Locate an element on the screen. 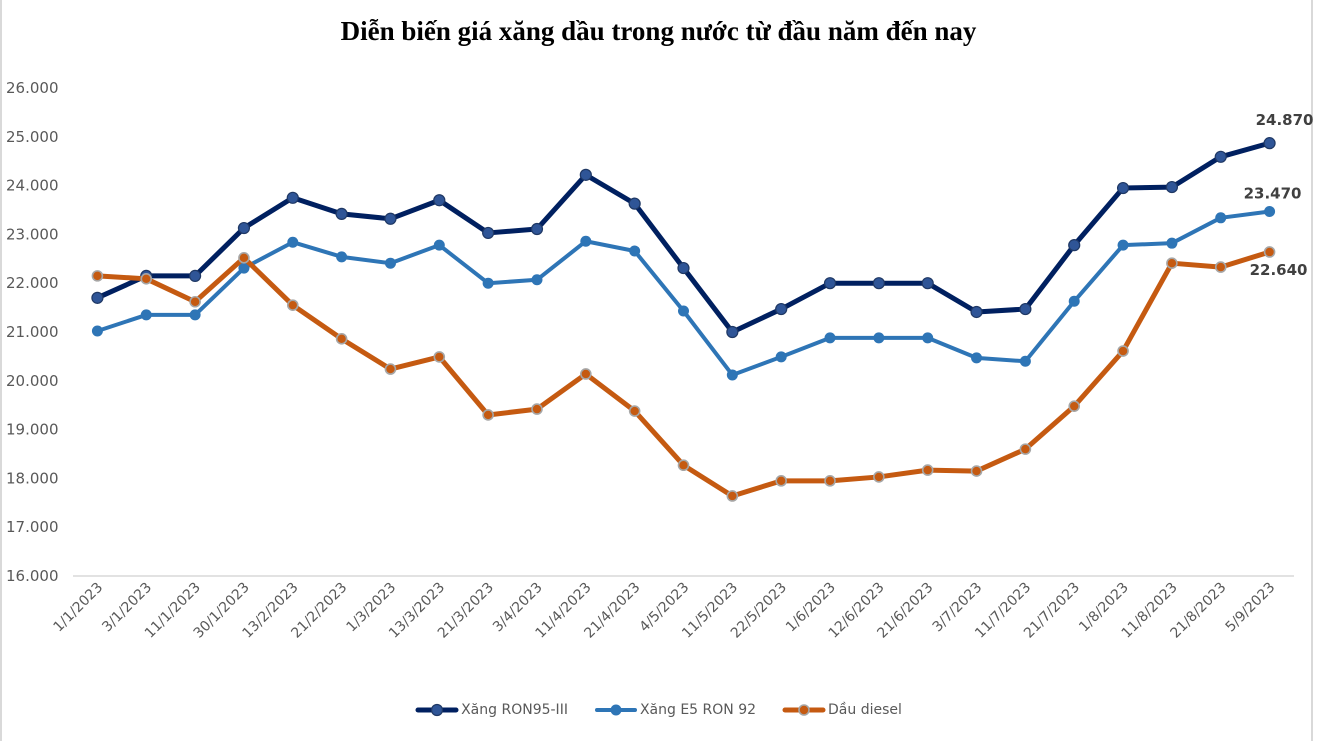 Image resolution: width=1317 pixels, height=743 pixels. y-tick-label: 26.000 is located at coordinates (32, 88).